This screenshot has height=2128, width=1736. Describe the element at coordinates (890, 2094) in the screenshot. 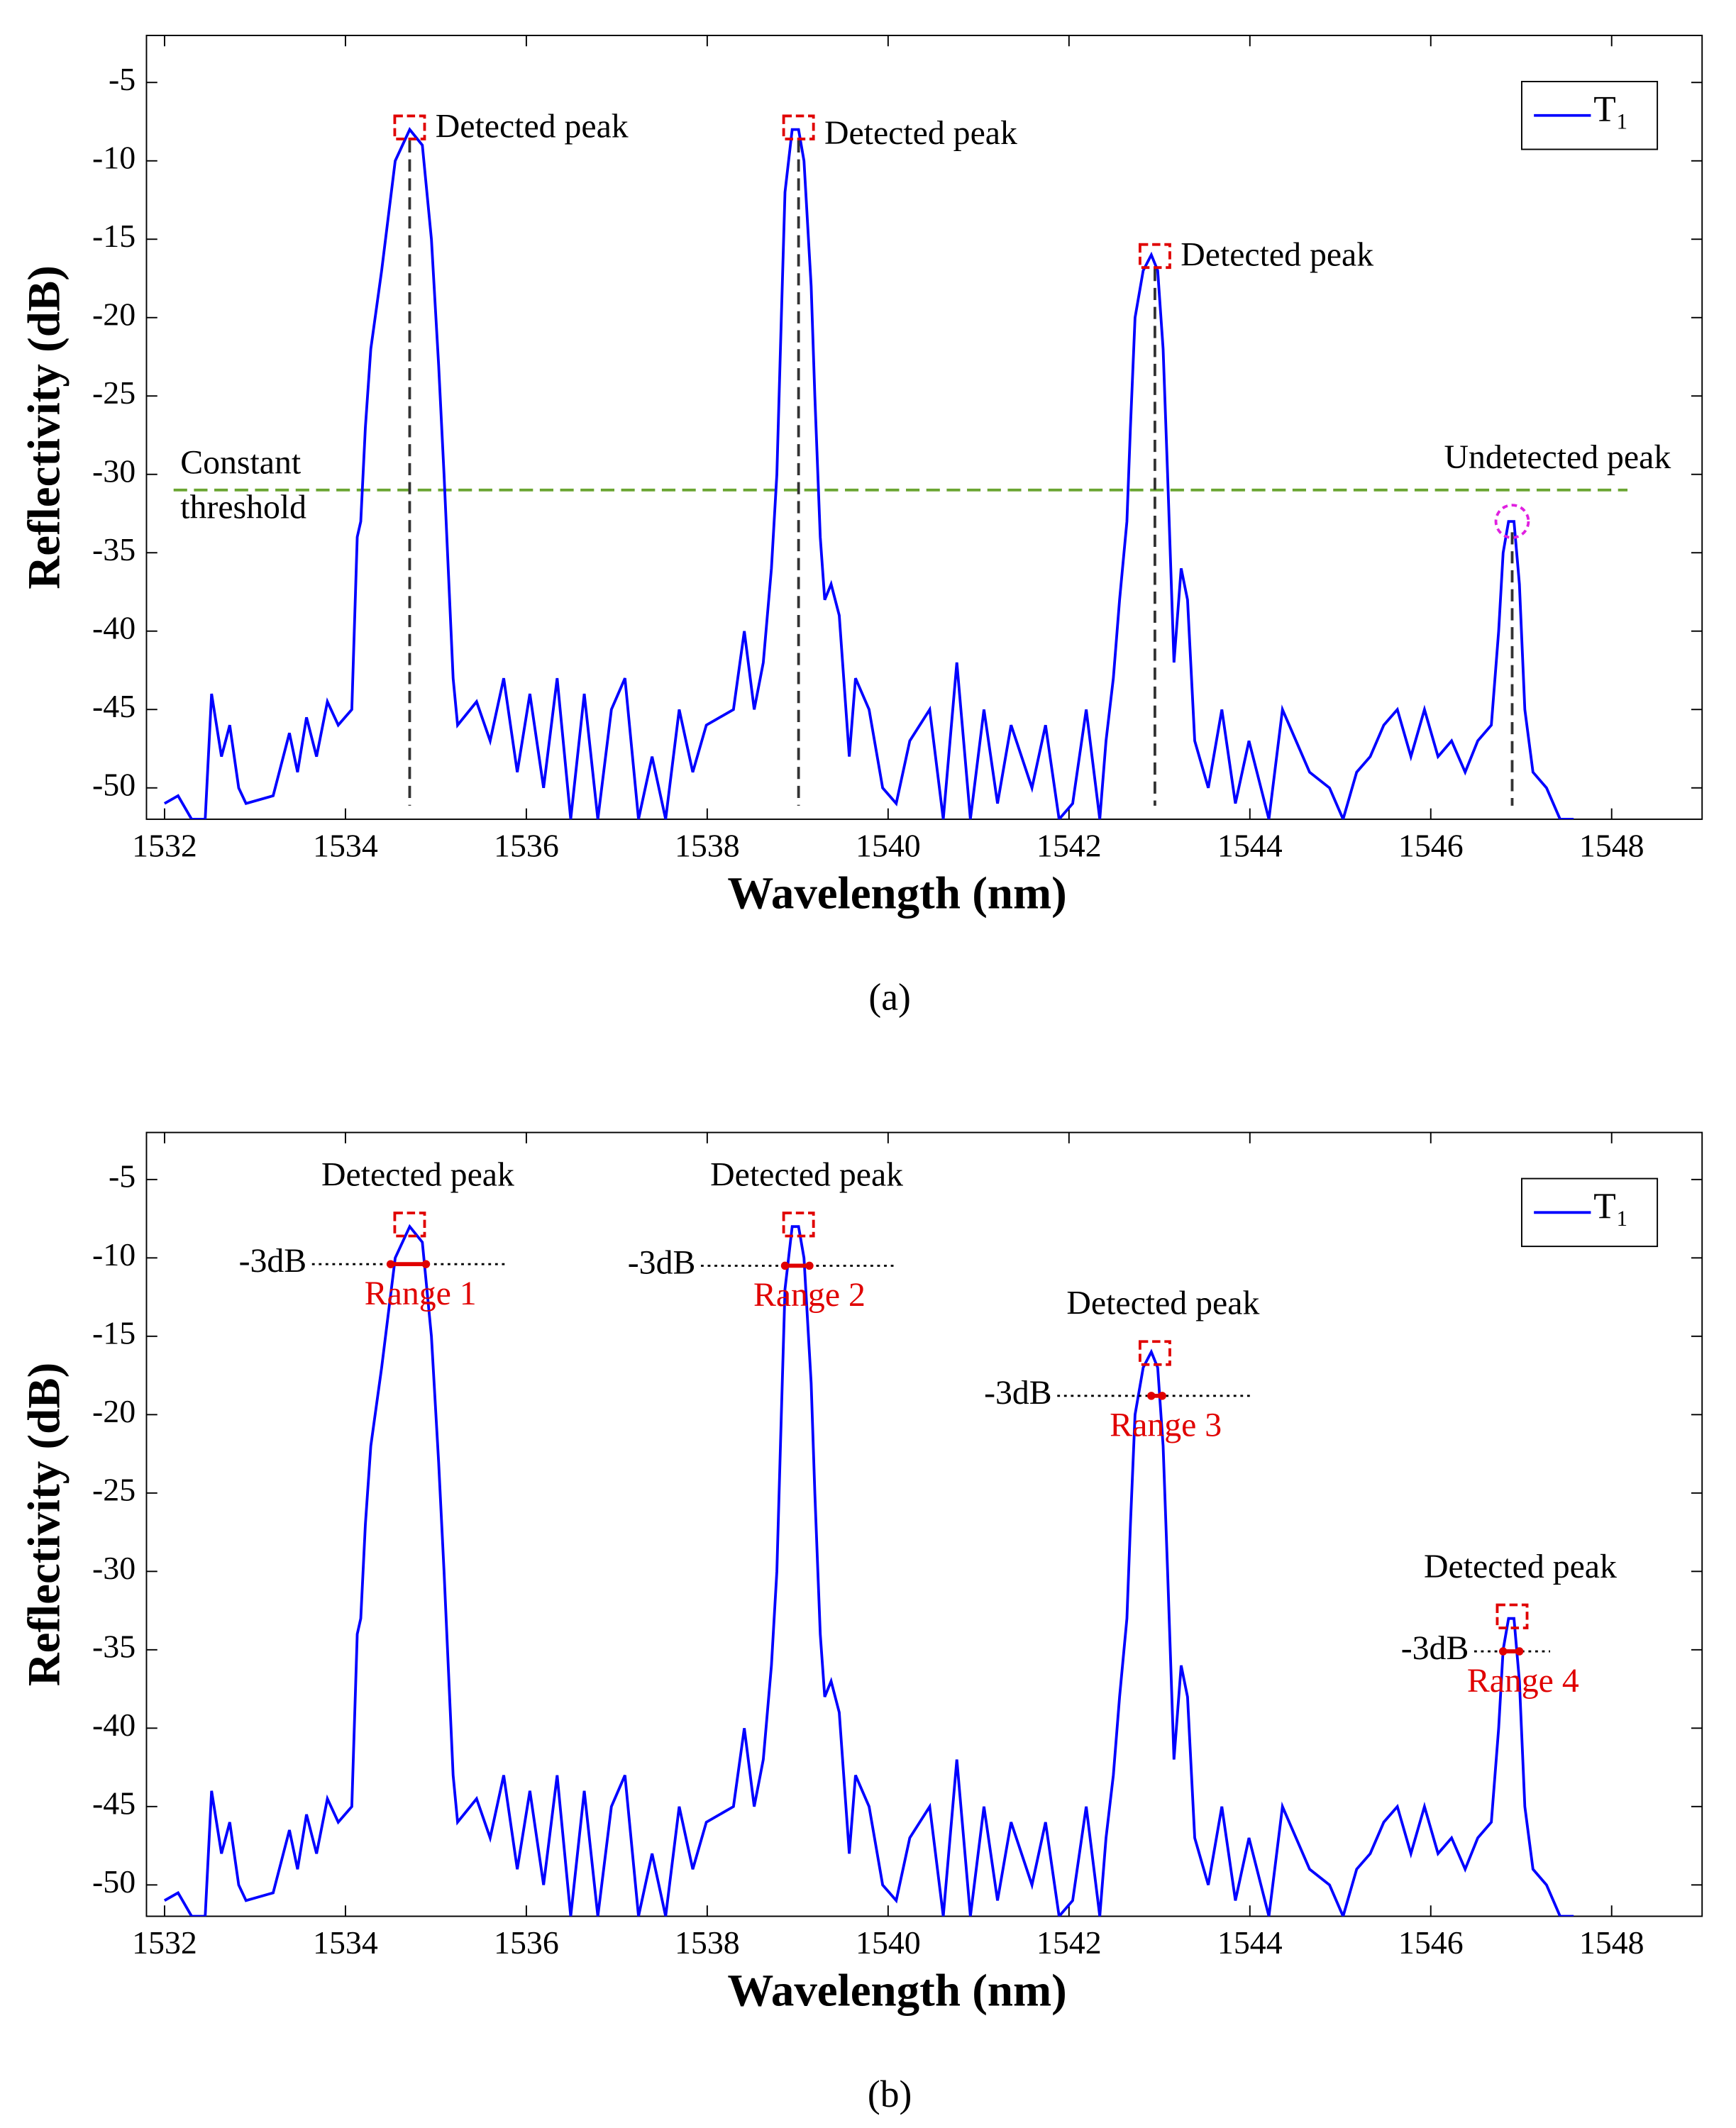

I see `caption: (b)` at that location.